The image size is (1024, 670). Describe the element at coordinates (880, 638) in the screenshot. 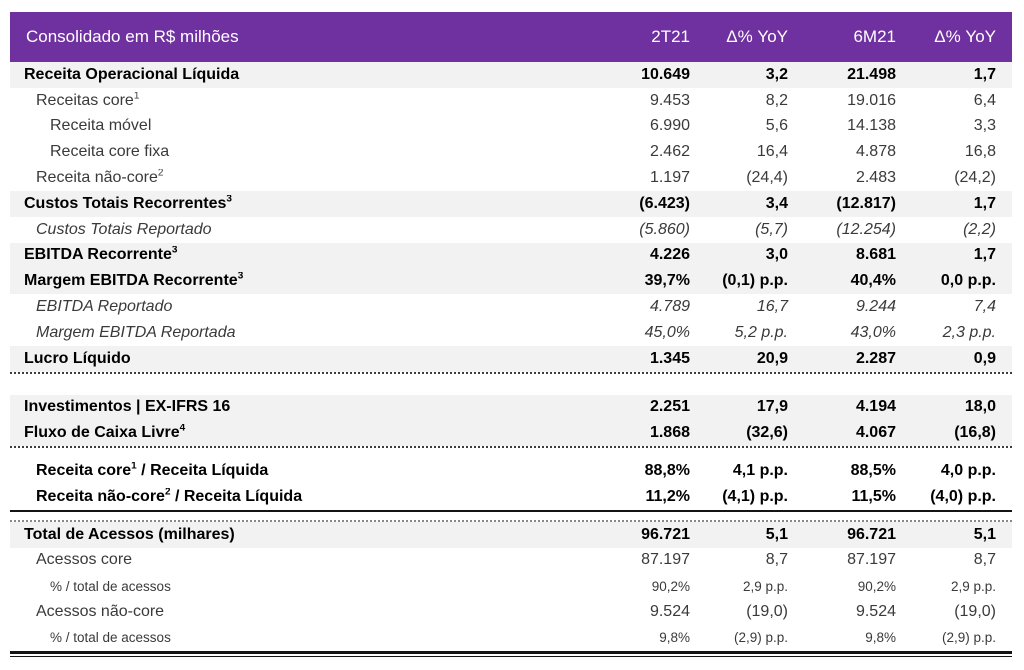

I see `cell-value: 9,8%` at that location.